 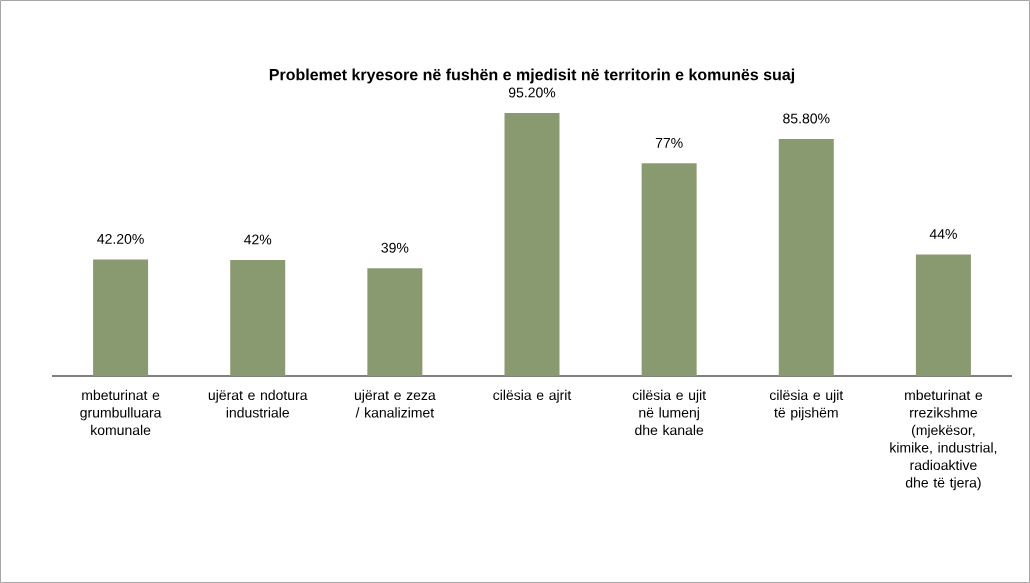 What do you see at coordinates (532, 76) in the screenshot?
I see `chart-title: Problemet kryesore në fushën e mjedisit në territorin e komunës suaj` at bounding box center [532, 76].